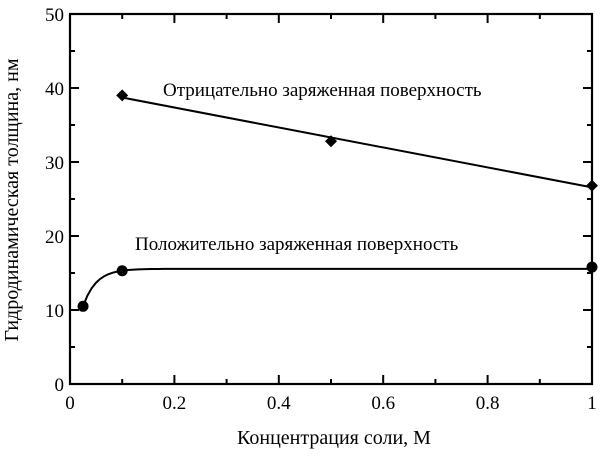 The height and width of the screenshot is (456, 600). I want to click on y-tick-label: 50, so click(54, 15).